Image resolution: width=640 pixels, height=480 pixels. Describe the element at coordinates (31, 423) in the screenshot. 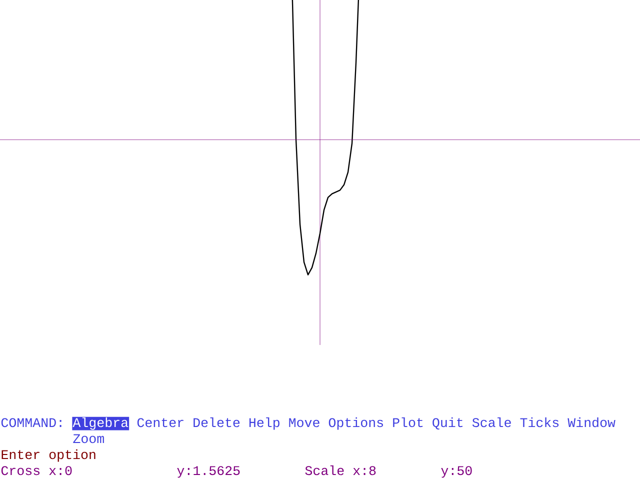

I see `text: COMMAND:` at that location.